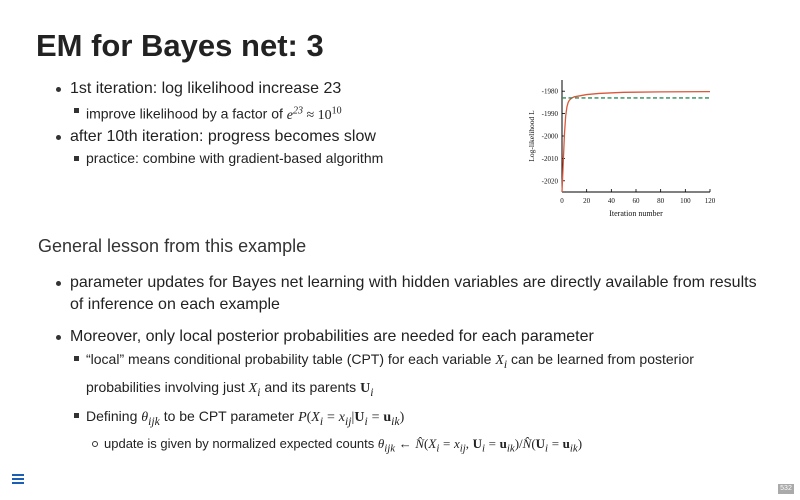 The height and width of the screenshot is (500, 800). What do you see at coordinates (114, 415) in the screenshot?
I see `text-part: Defining` at bounding box center [114, 415].